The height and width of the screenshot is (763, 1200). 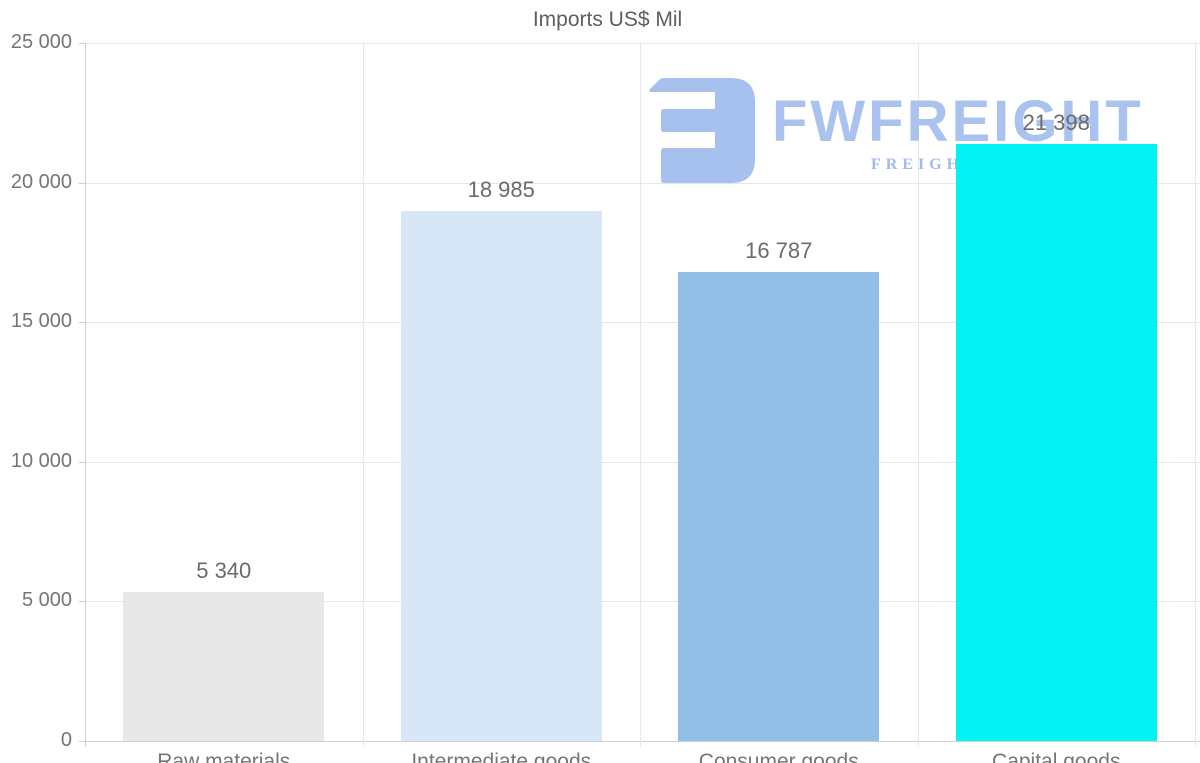 What do you see at coordinates (779, 506) in the screenshot?
I see `bar-consumer-goods` at bounding box center [779, 506].